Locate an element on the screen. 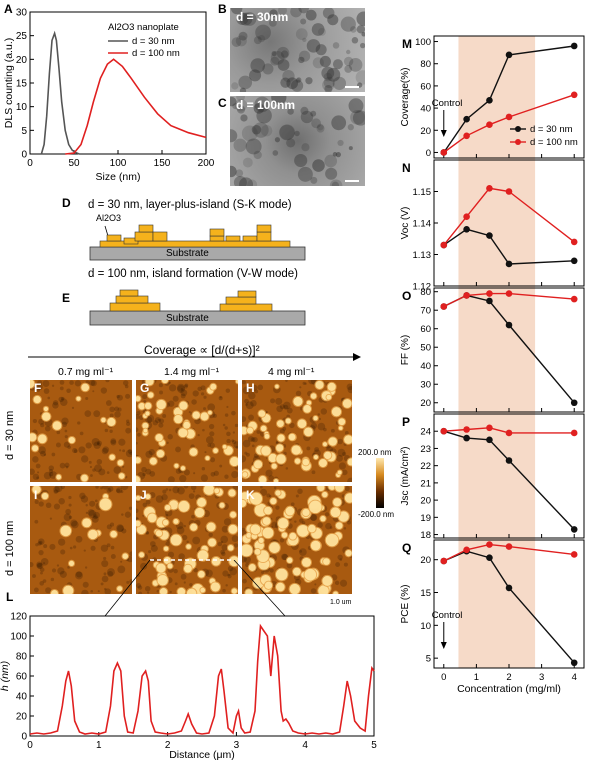 This screenshot has height=761, width=600. chart-m-point is located at coordinates (466, 136).